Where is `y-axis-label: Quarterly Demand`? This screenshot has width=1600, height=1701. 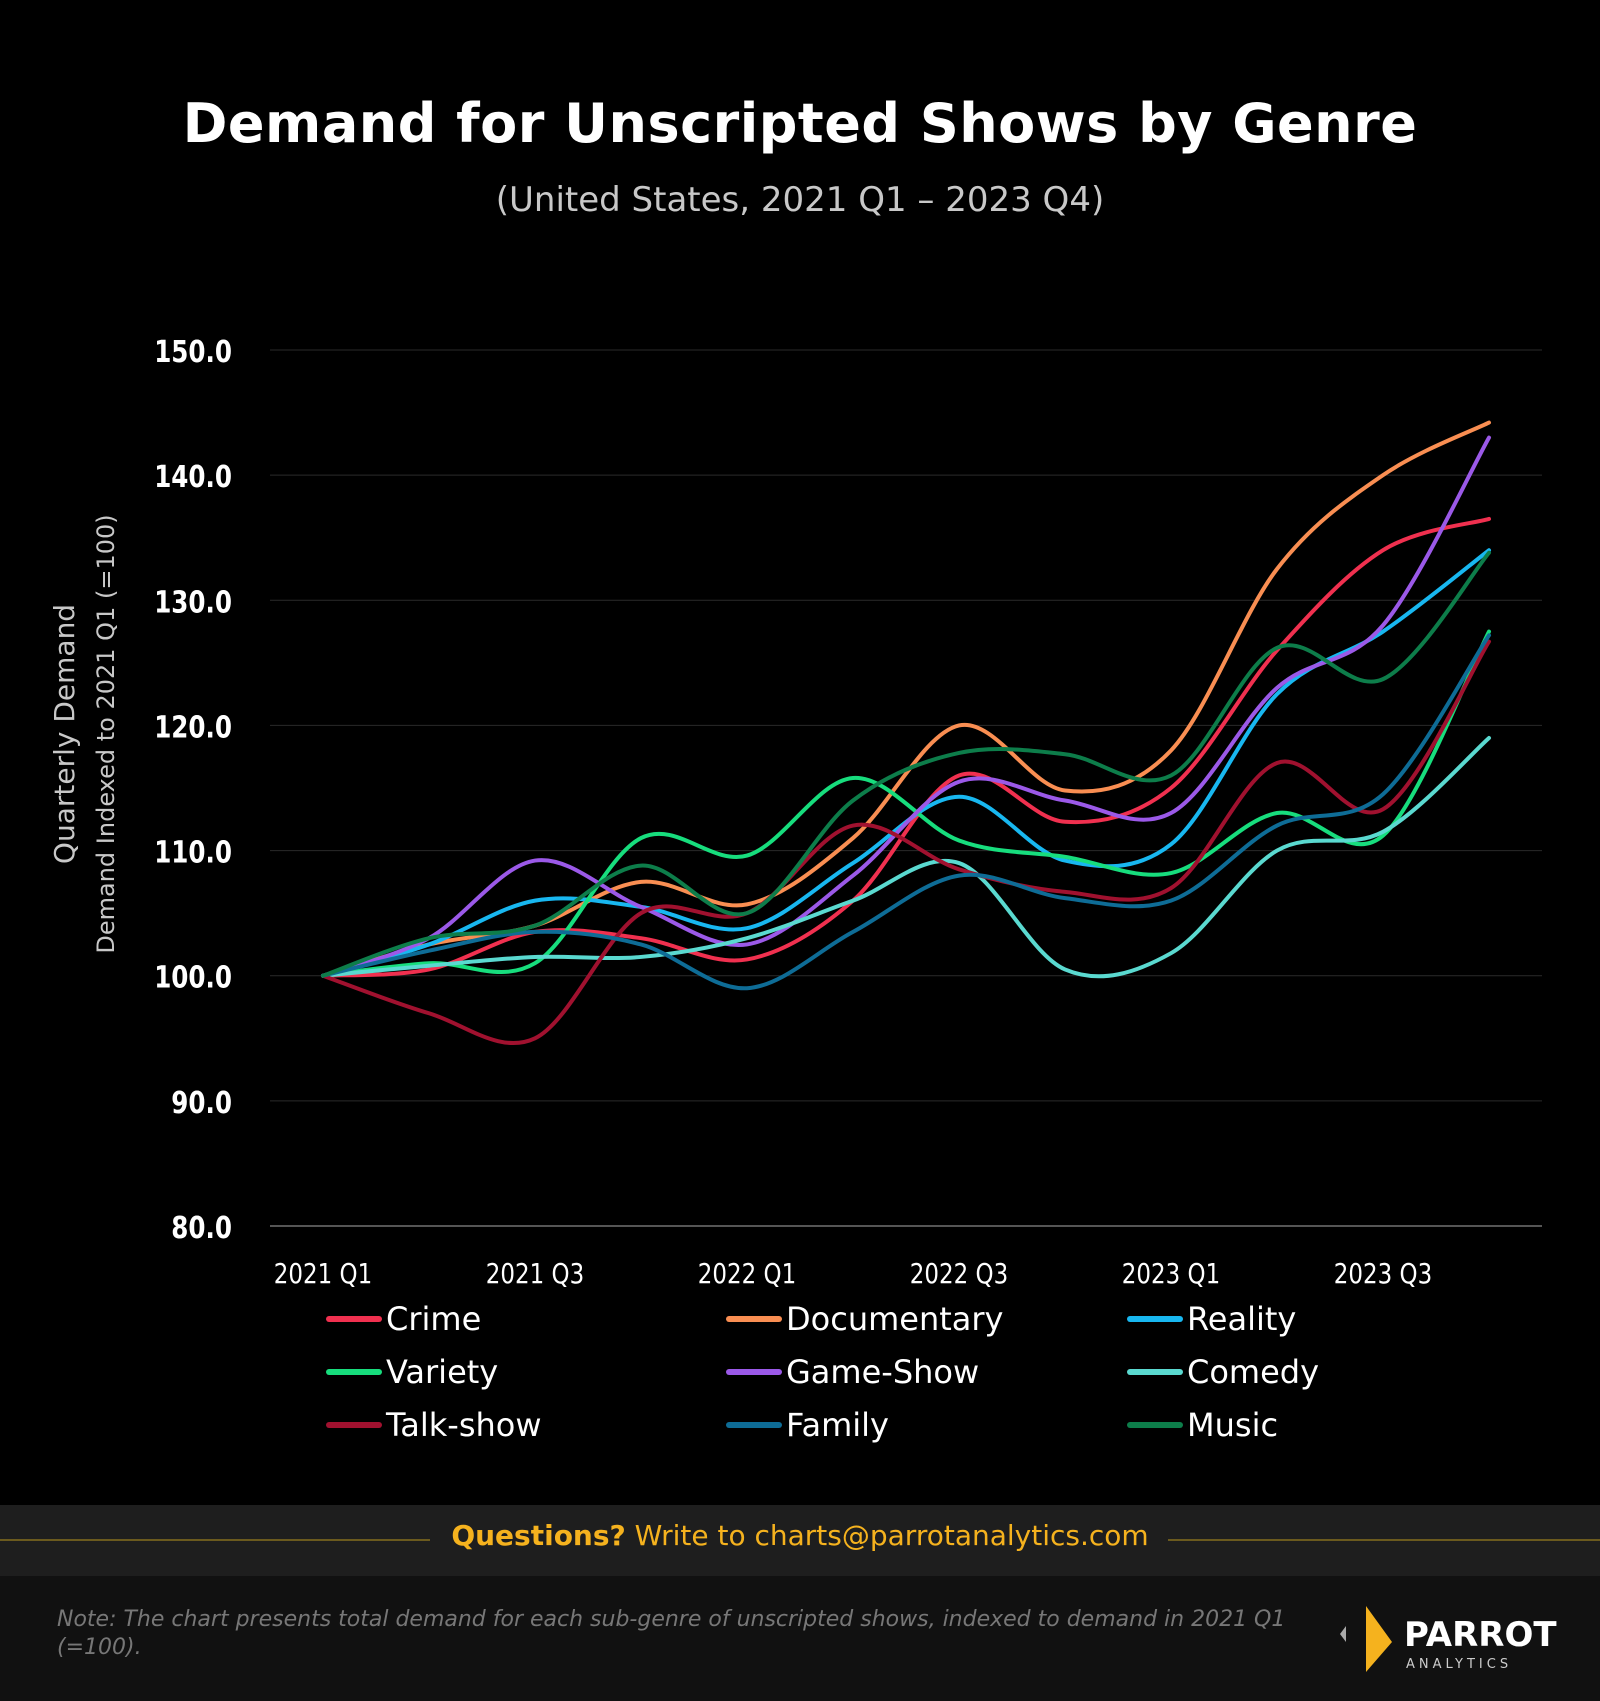 y-axis-label: Quarterly Demand is located at coordinates (64, 734).